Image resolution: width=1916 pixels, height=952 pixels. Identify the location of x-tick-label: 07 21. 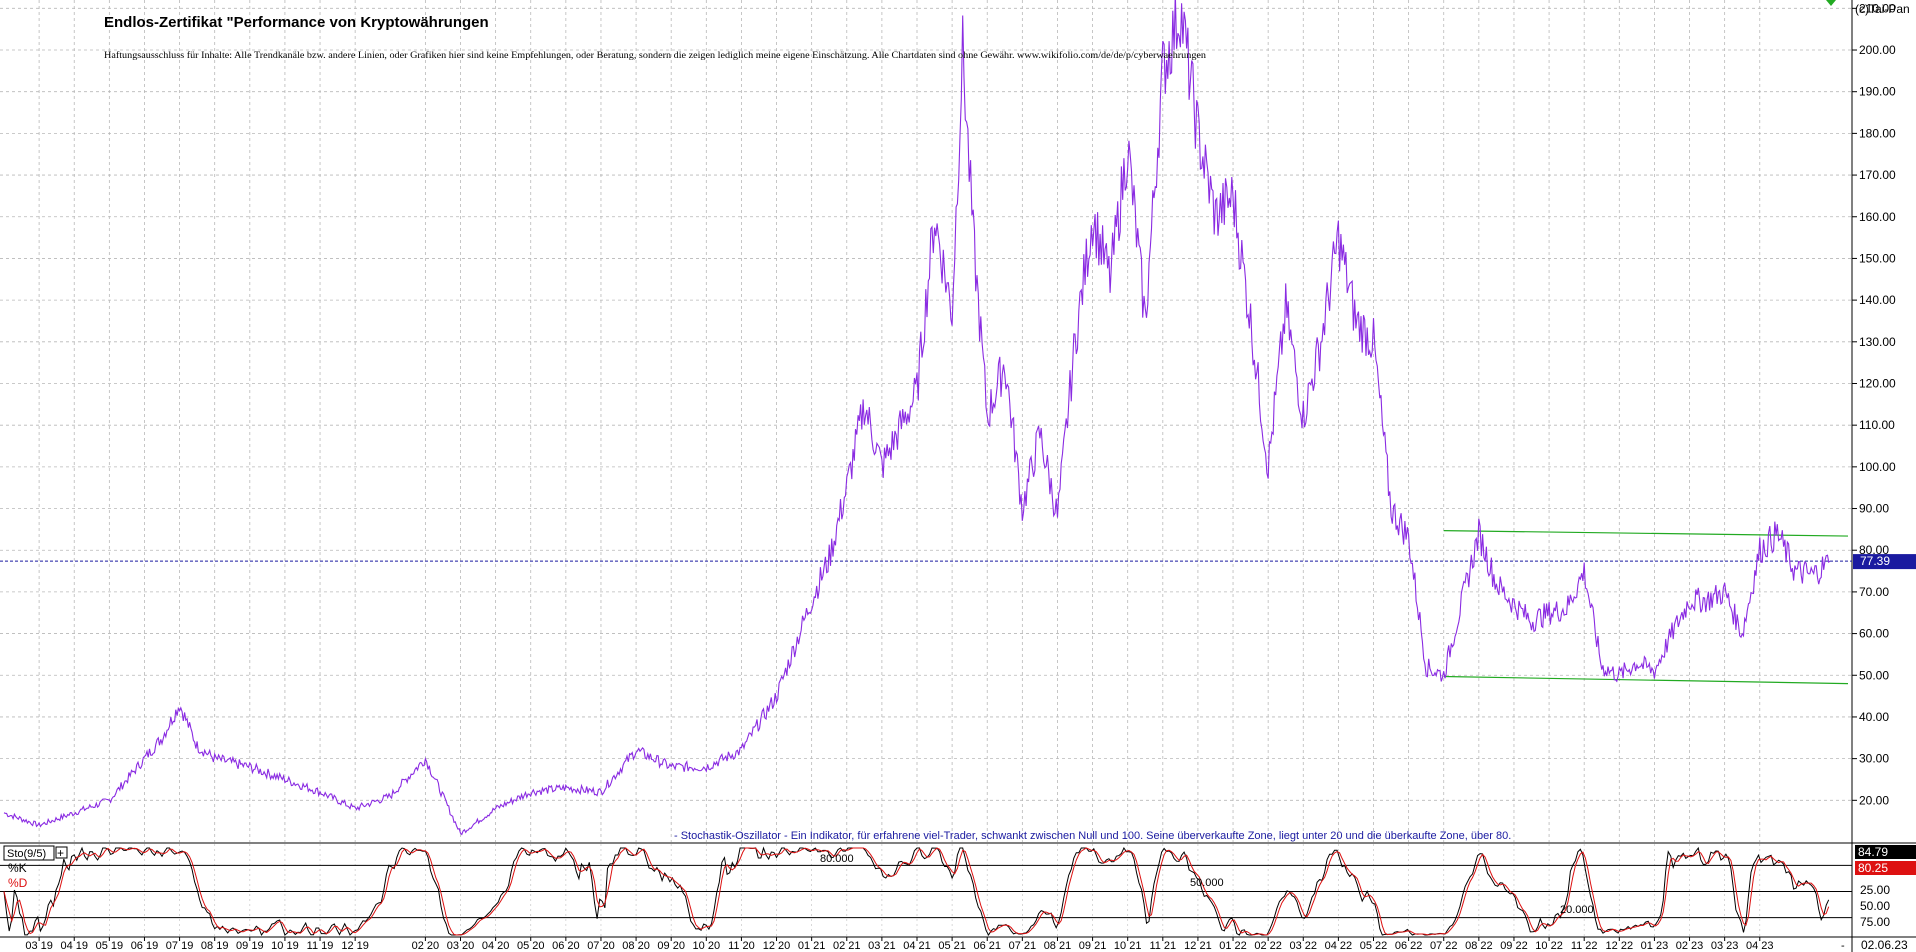
(1023, 946).